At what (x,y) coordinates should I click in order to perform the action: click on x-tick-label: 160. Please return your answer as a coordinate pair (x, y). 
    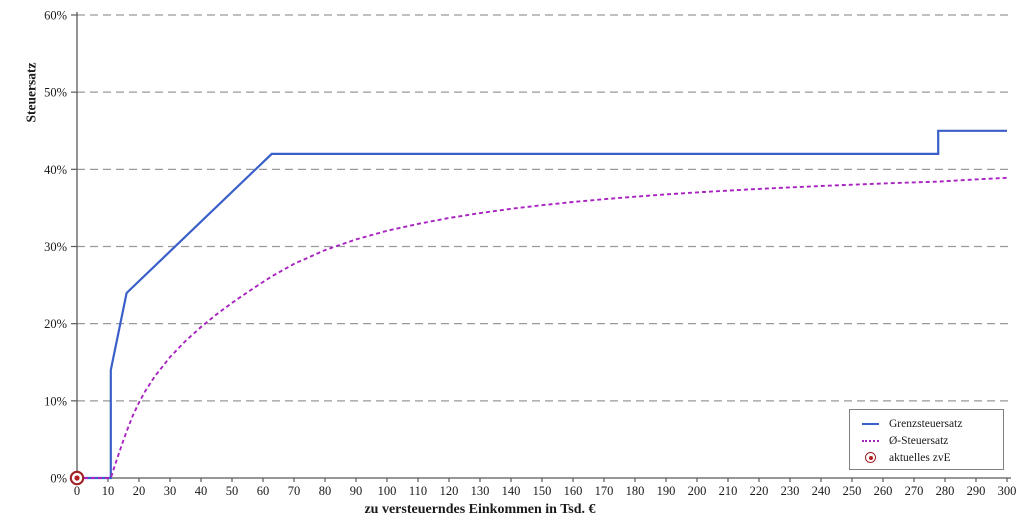
    Looking at the image, I should click on (573, 491).